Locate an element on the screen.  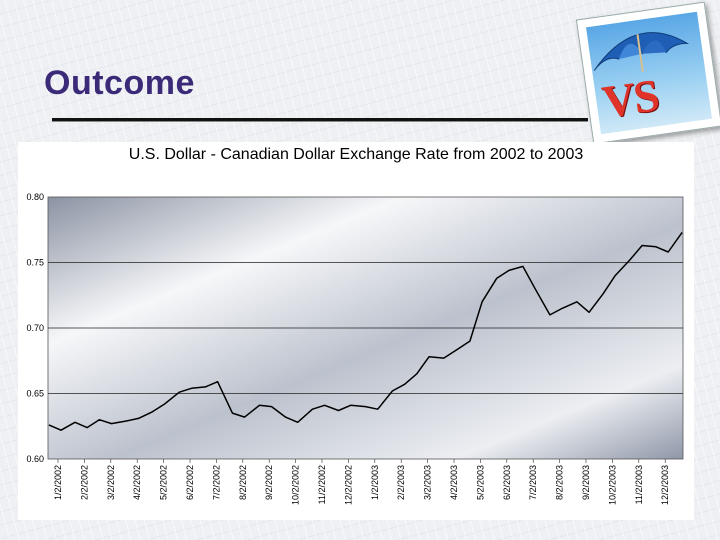
x-tick-label: 11/2/2003 is located at coordinates (639, 484).